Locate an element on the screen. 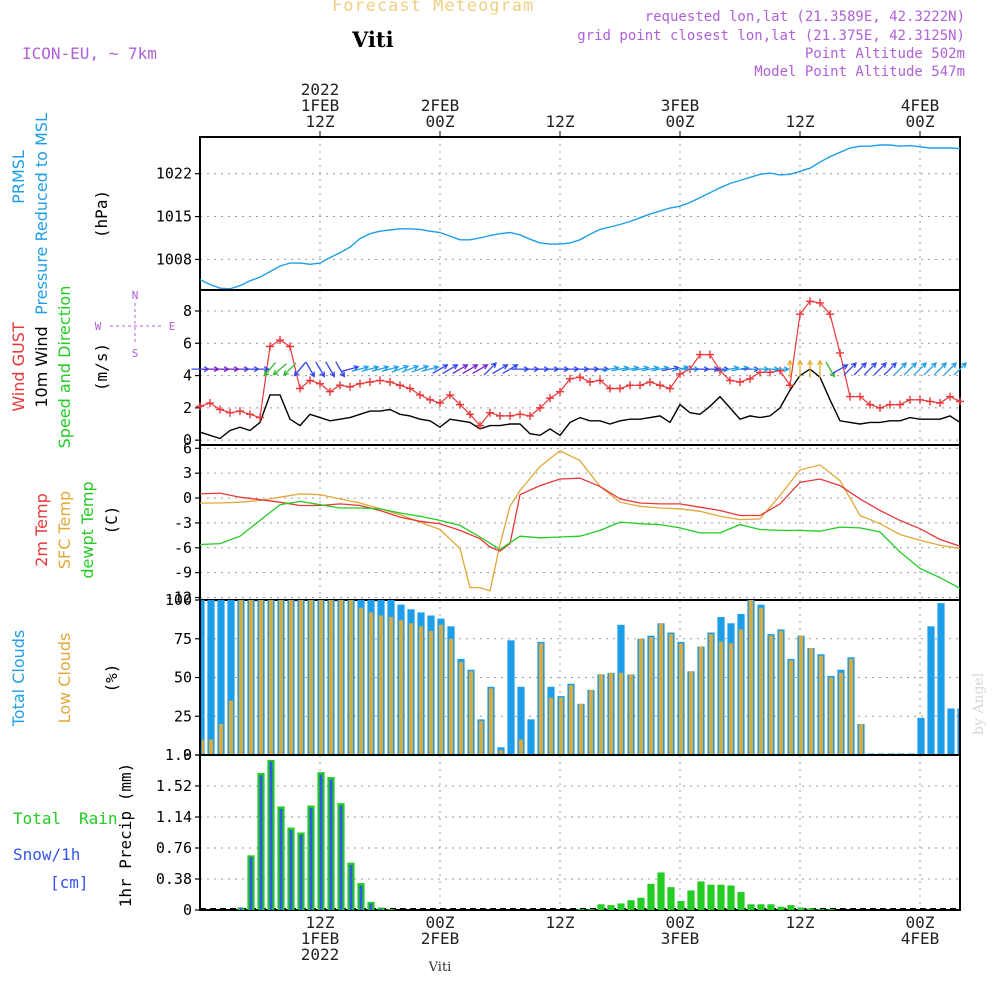  temperature-ytick-label: 3 is located at coordinates (187, 473).